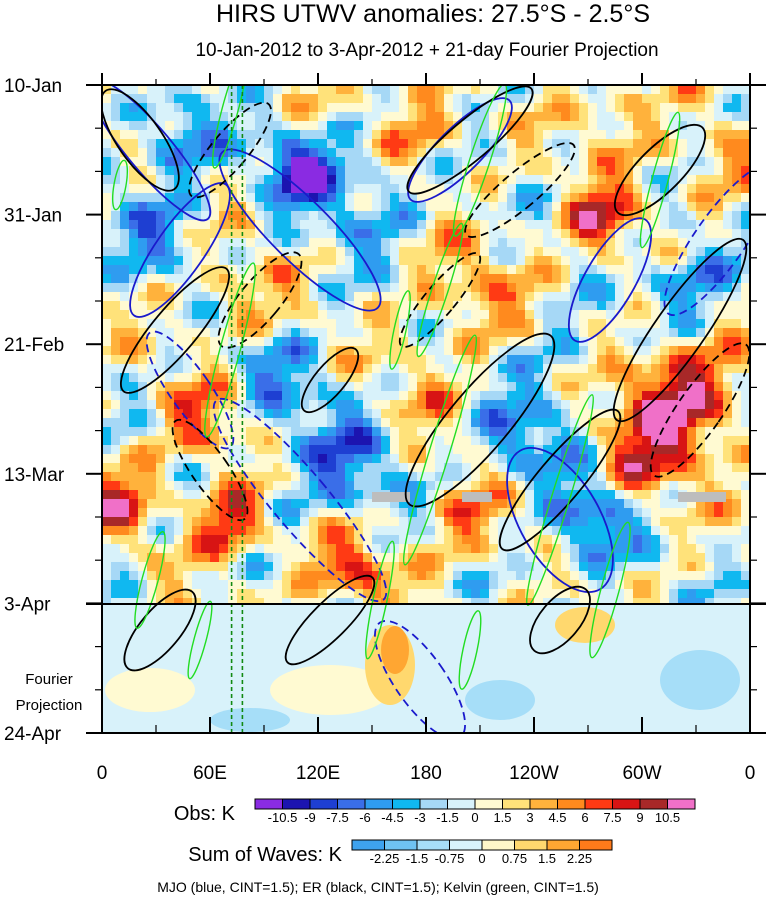  Describe the element at coordinates (626, 804) in the screenshot. I see `obs-colorbar-swatch` at that location.